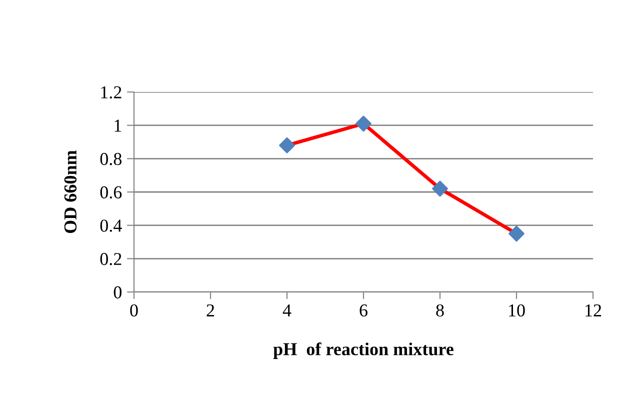 Image resolution: width=627 pixels, height=408 pixels. What do you see at coordinates (111, 159) in the screenshot?
I see `y-tick-label: 0.8` at bounding box center [111, 159].